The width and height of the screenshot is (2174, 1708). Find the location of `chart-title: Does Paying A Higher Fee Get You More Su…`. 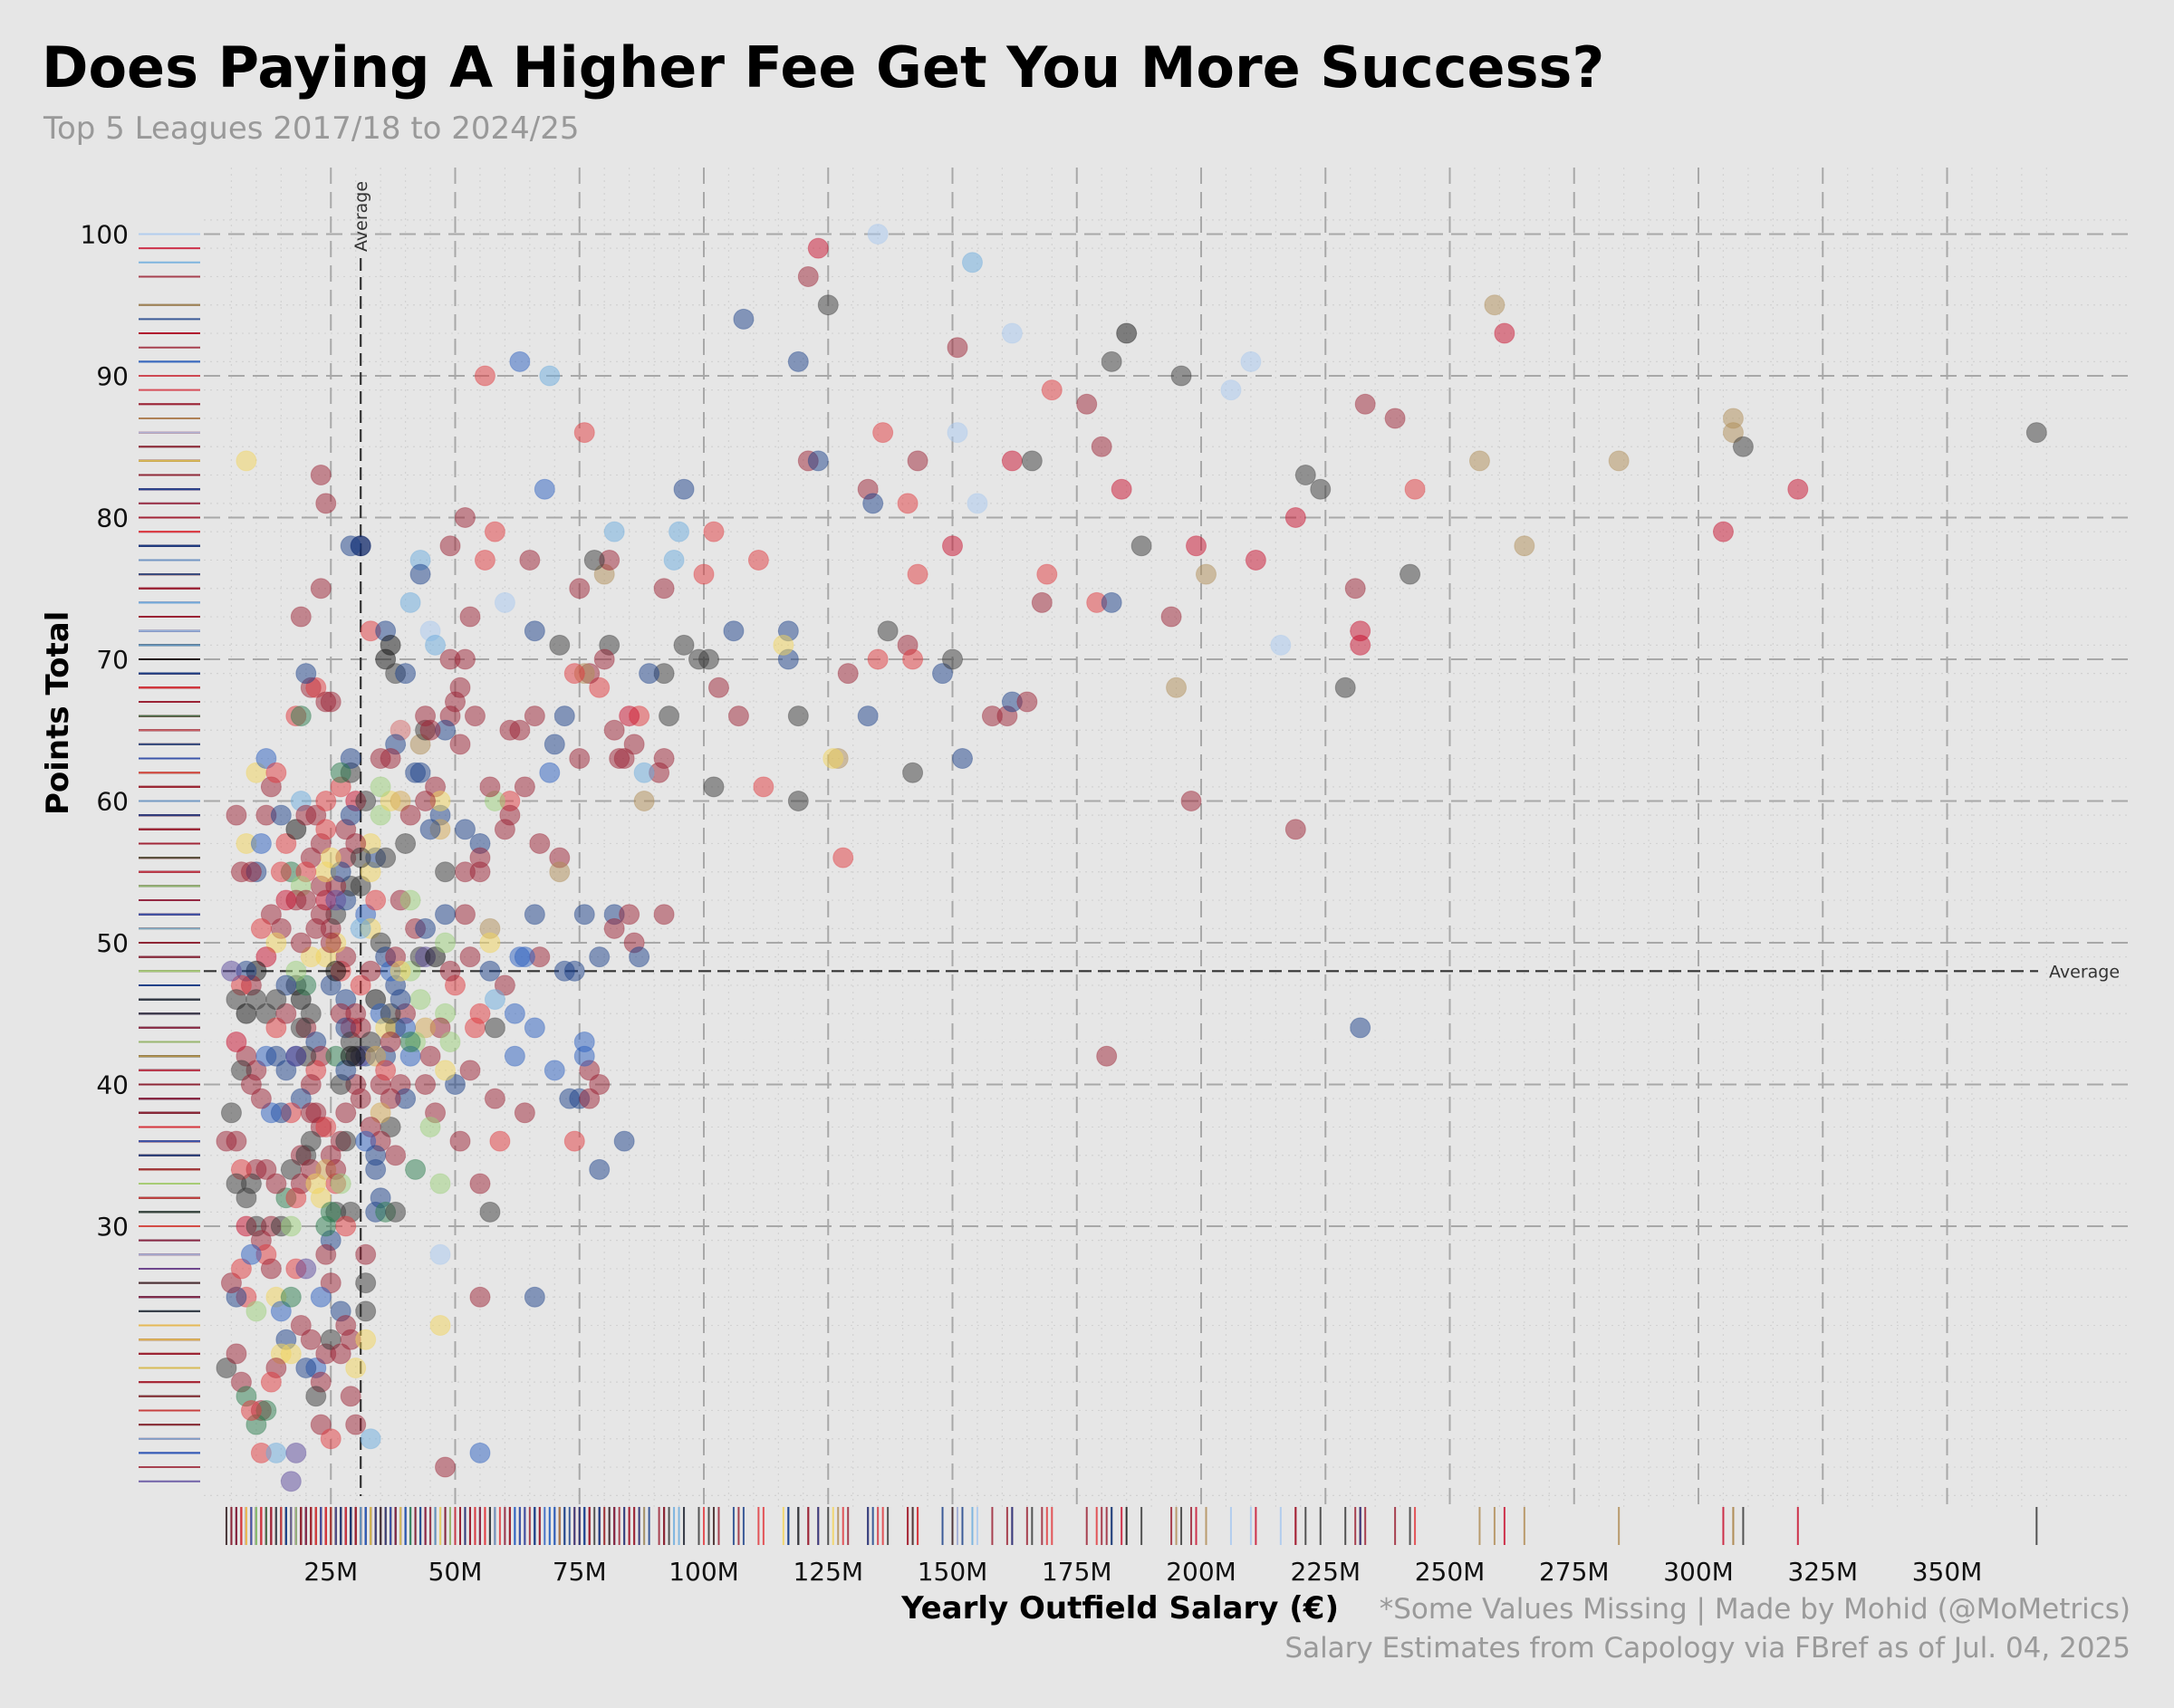

chart-title: Does Paying A Higher Fee Get You More Su… is located at coordinates (823, 67).